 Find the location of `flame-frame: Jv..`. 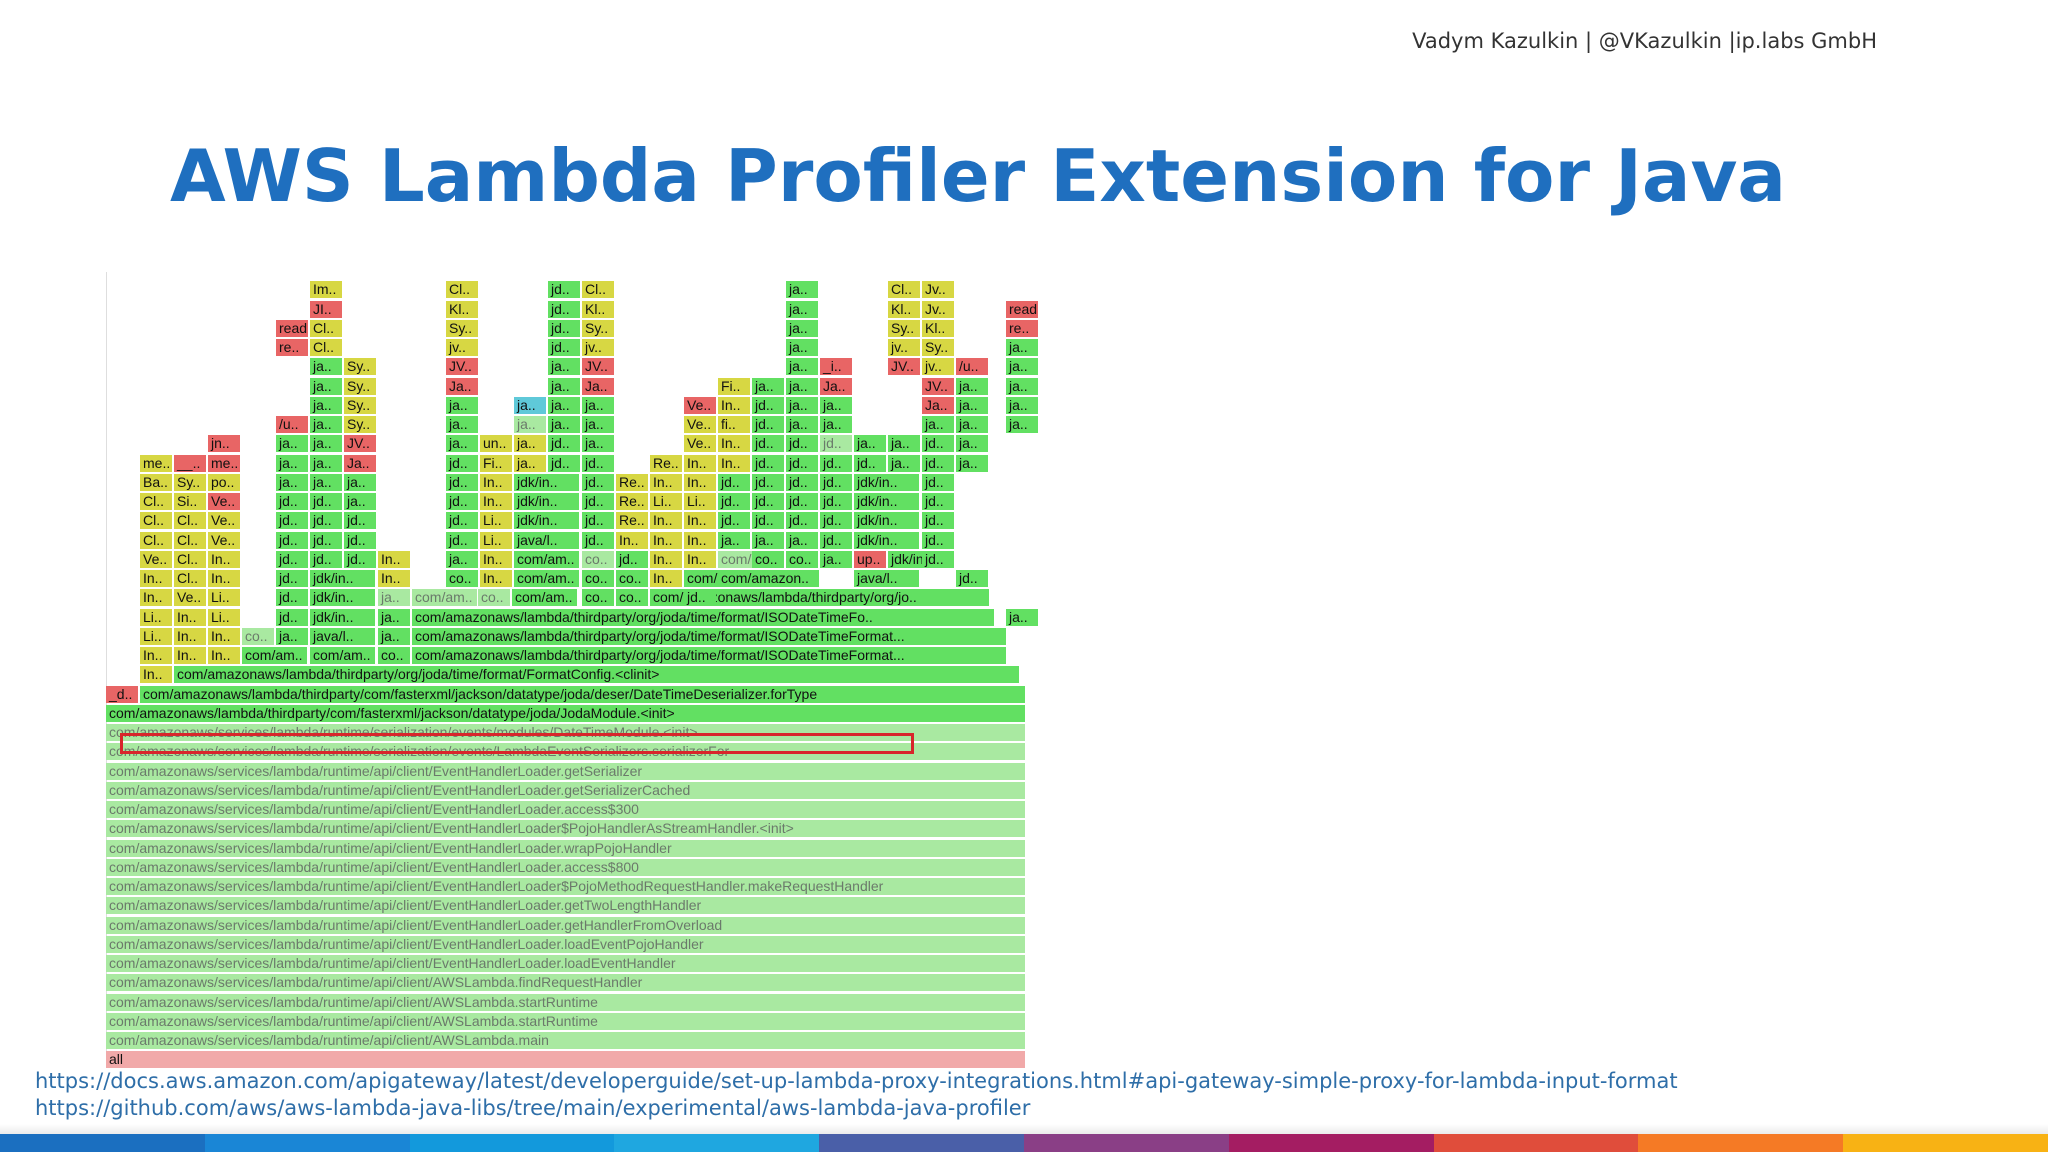

flame-frame: Jv.. is located at coordinates (938, 309).